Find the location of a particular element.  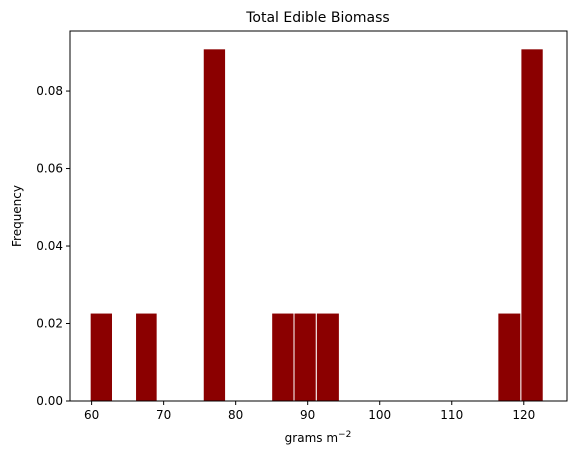

y-tick-label: 0.06 is located at coordinates (49, 169).